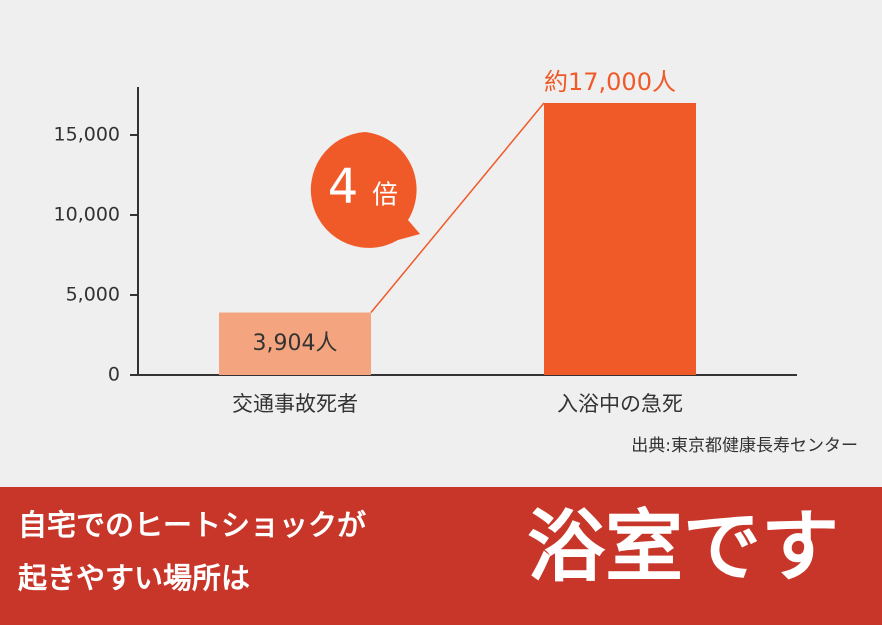 This screenshot has width=882, height=625. I want to click on banner-headline: 浴室です, so click(683, 547).